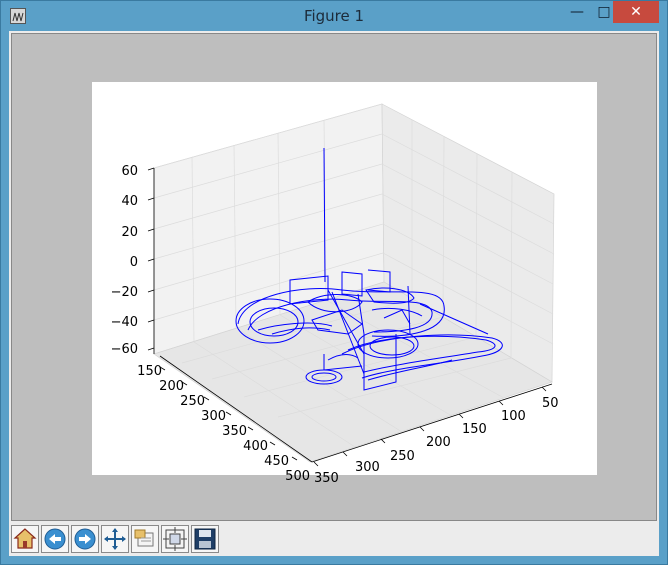  I want to click on z-tick-marks, so click(151, 259).